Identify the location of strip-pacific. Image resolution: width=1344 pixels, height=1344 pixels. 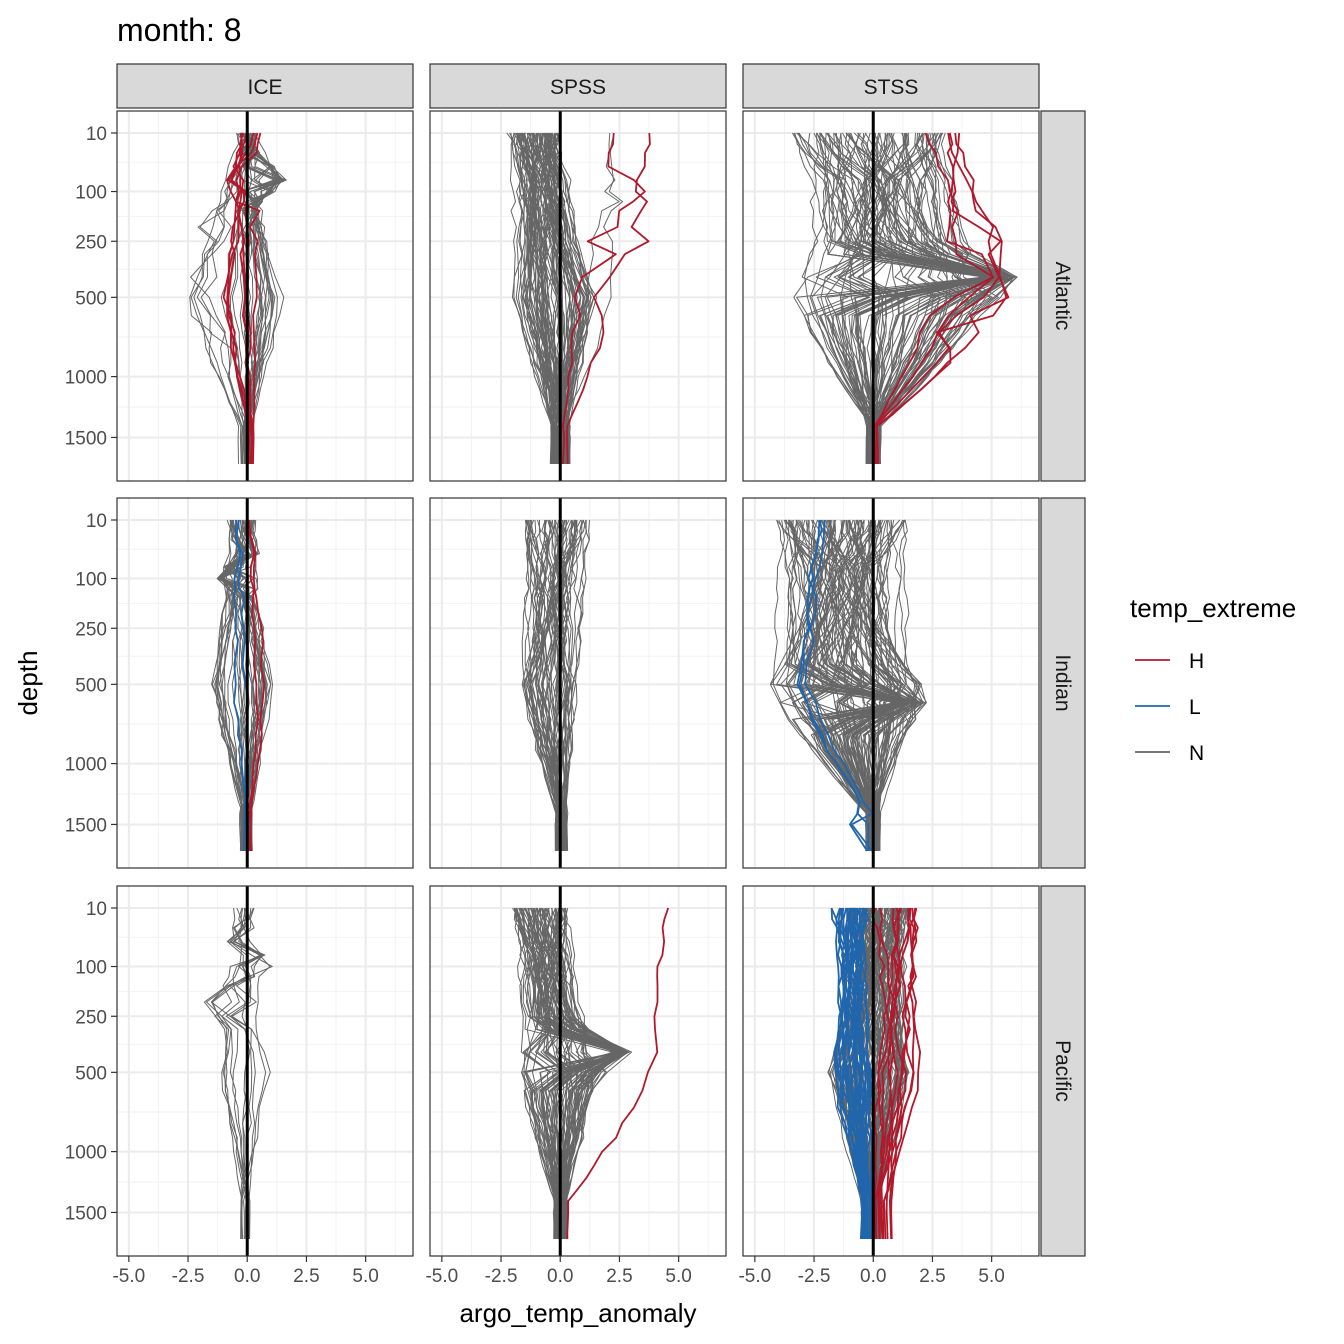
(1063, 1071).